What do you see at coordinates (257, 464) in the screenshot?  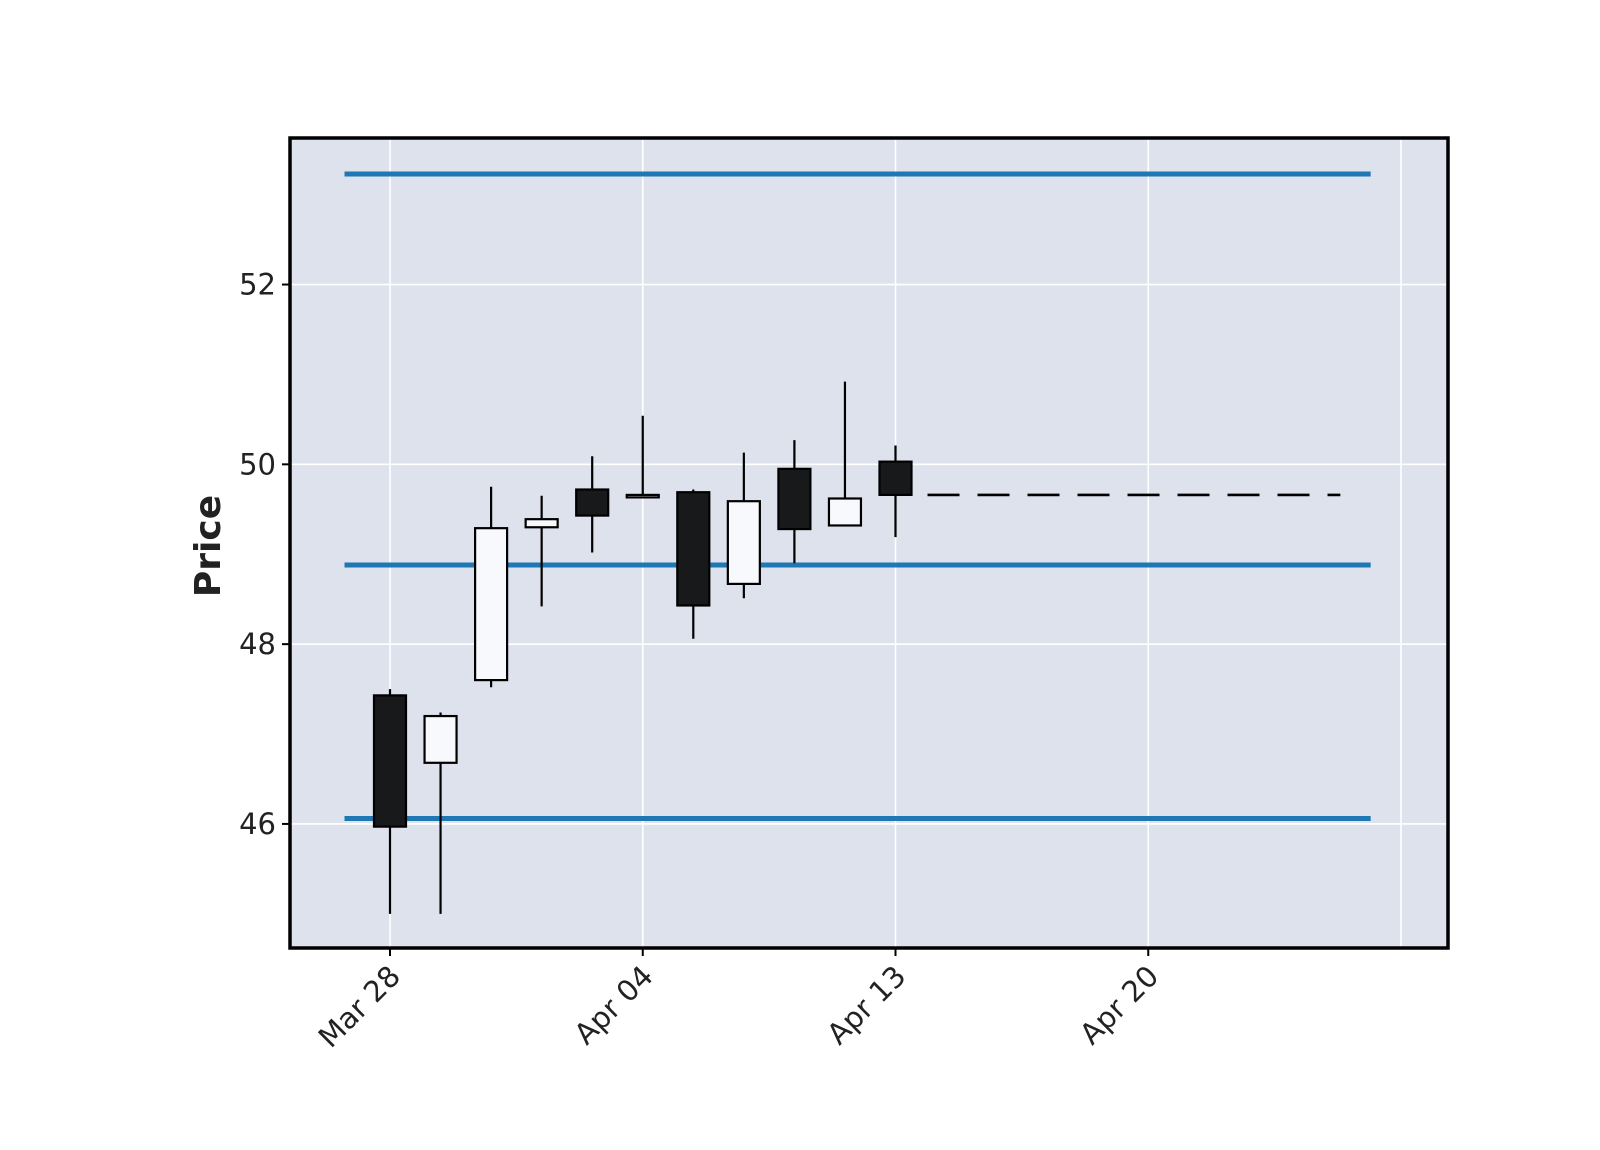 I see `y-tick-label: 50` at bounding box center [257, 464].